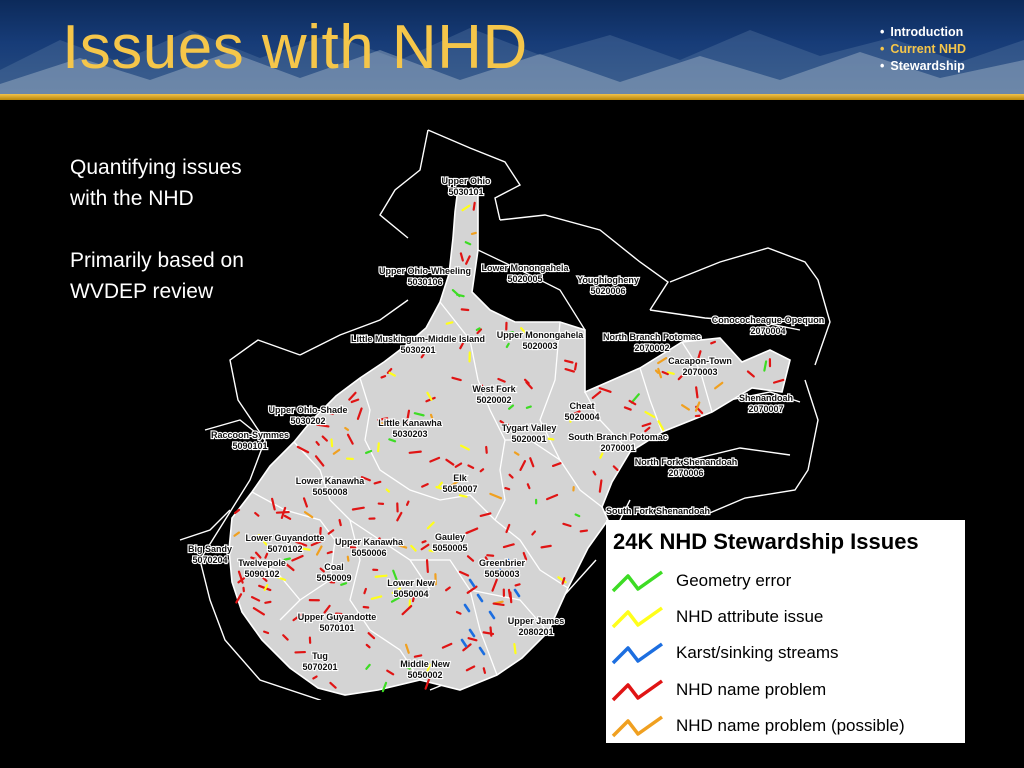 This screenshot has width=1024, height=768. What do you see at coordinates (525, 273) in the screenshot?
I see `region-label-lower-monongahela: Lower Monongahela 5020005` at bounding box center [525, 273].